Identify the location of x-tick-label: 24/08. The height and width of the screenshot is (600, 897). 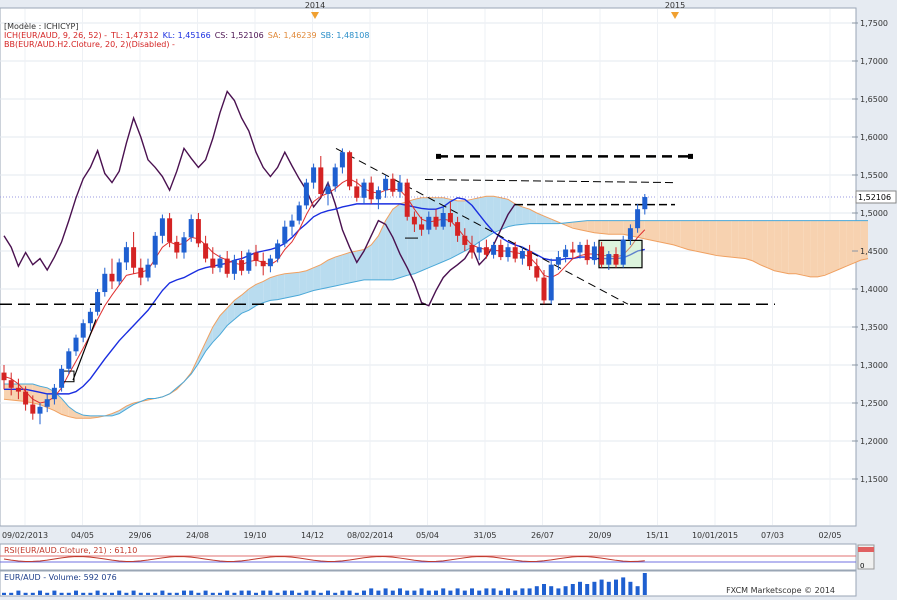
(197, 535).